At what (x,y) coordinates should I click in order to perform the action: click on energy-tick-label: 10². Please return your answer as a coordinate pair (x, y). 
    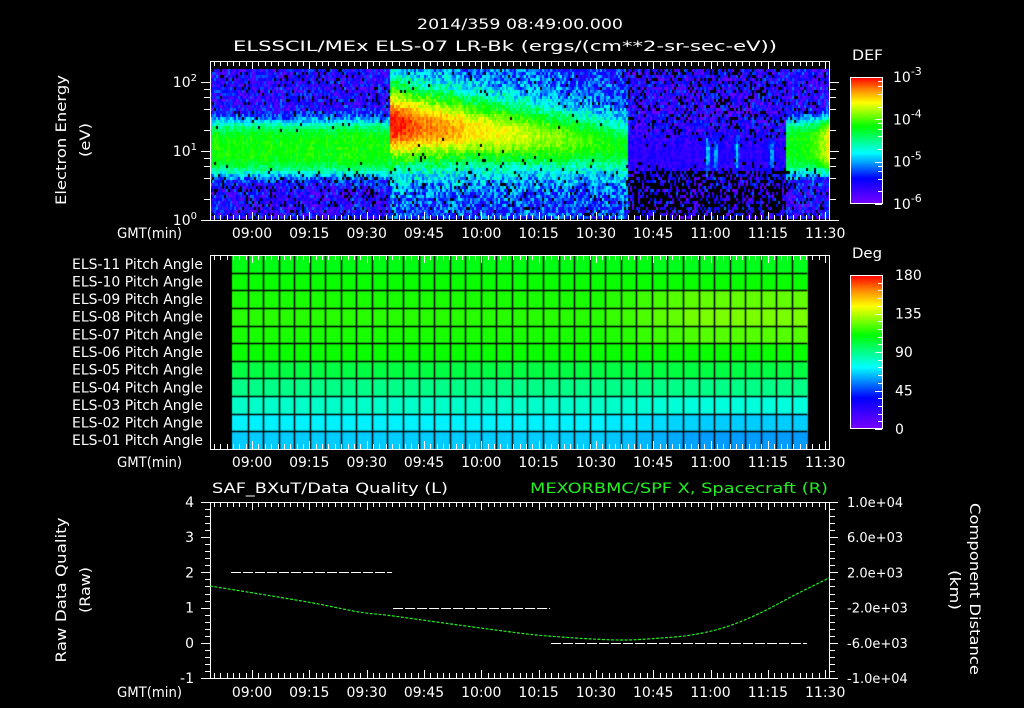
    Looking at the image, I should click on (185, 82).